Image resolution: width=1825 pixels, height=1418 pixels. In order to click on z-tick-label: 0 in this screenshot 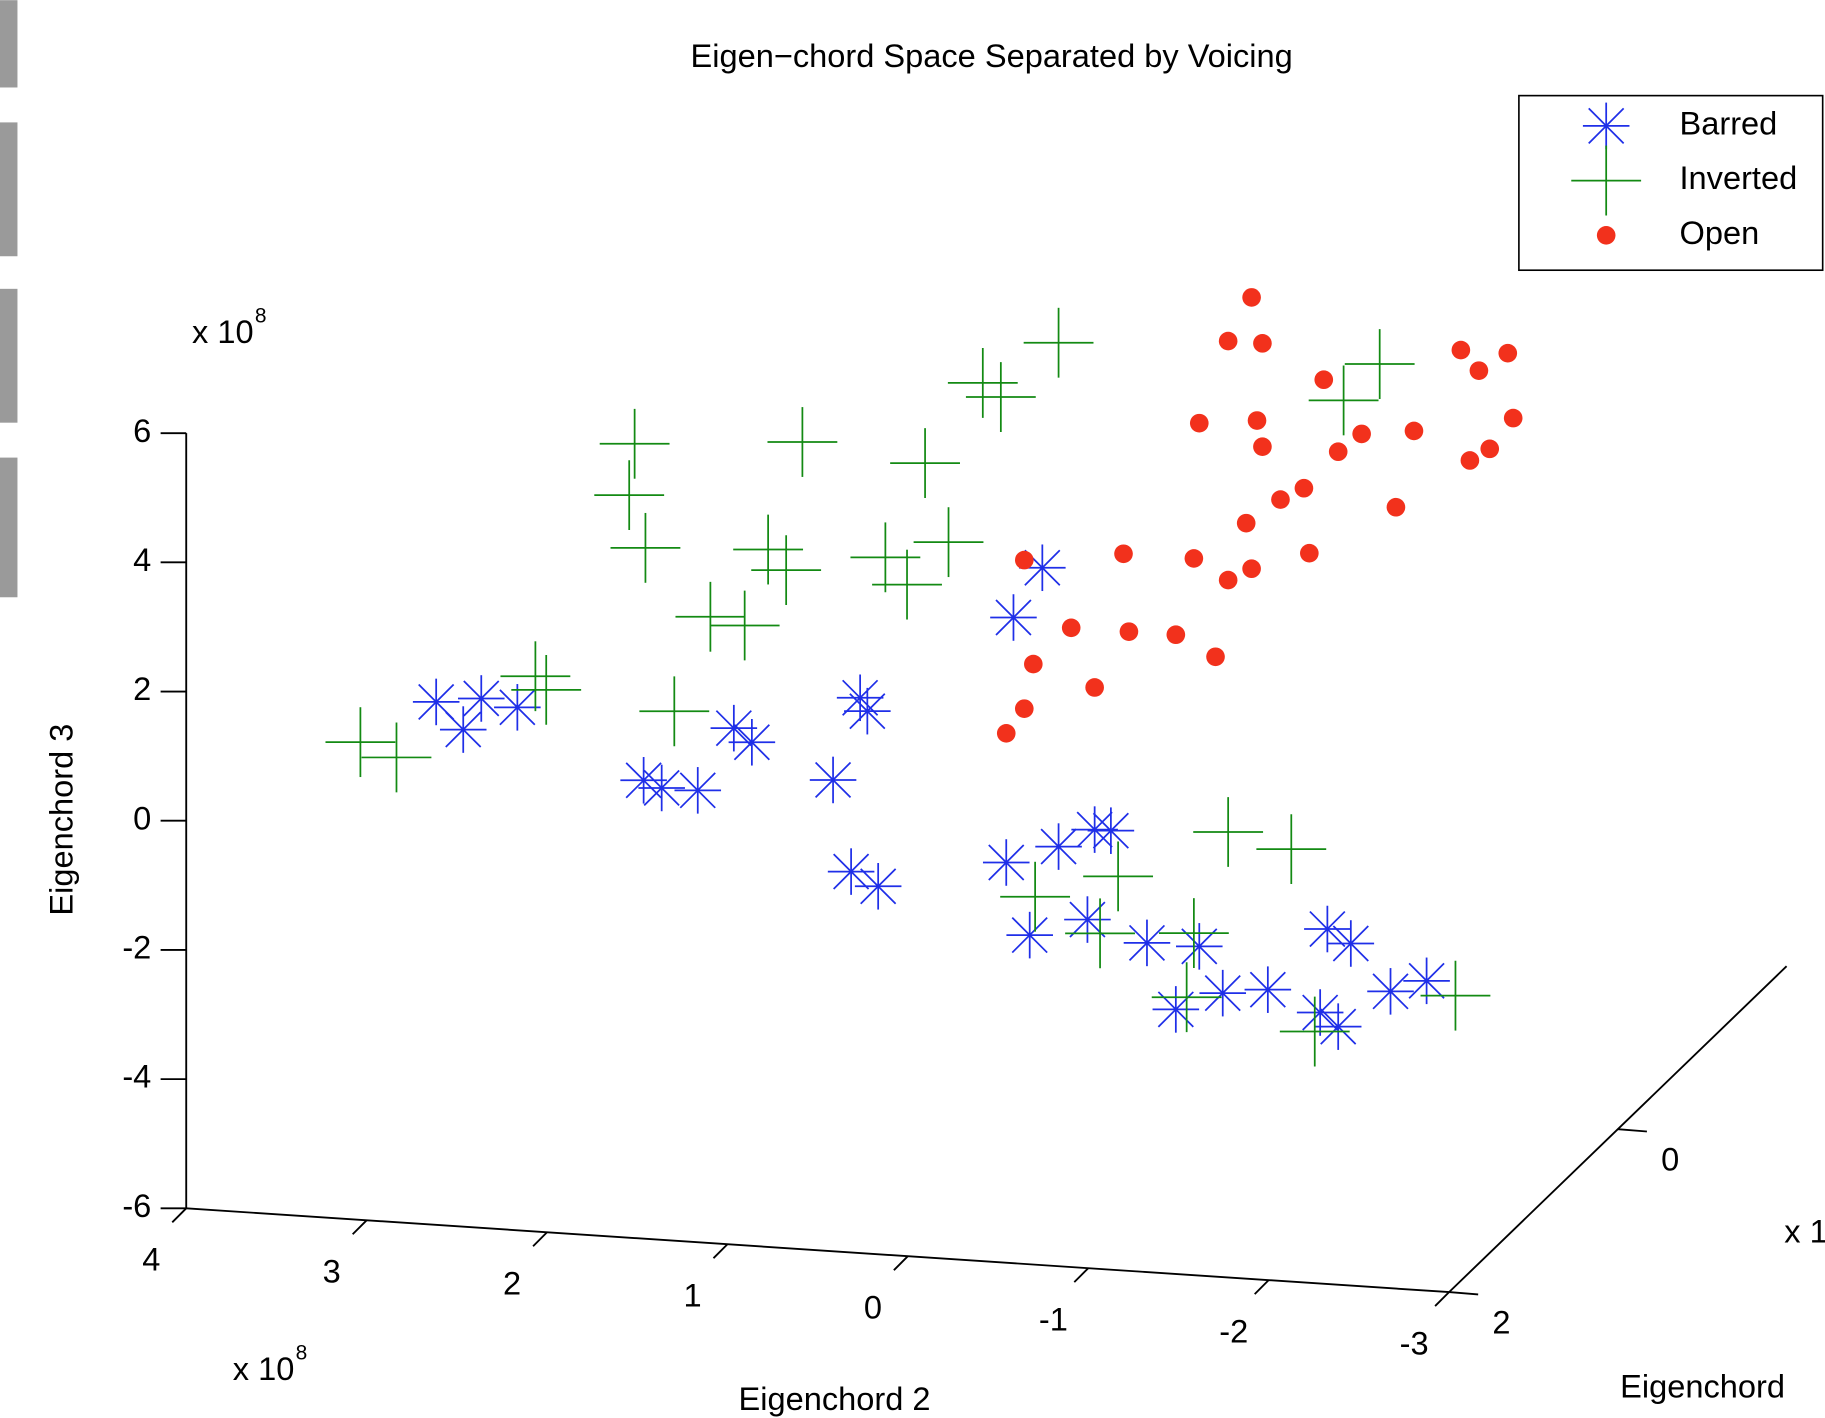, I will do `click(142, 818)`.